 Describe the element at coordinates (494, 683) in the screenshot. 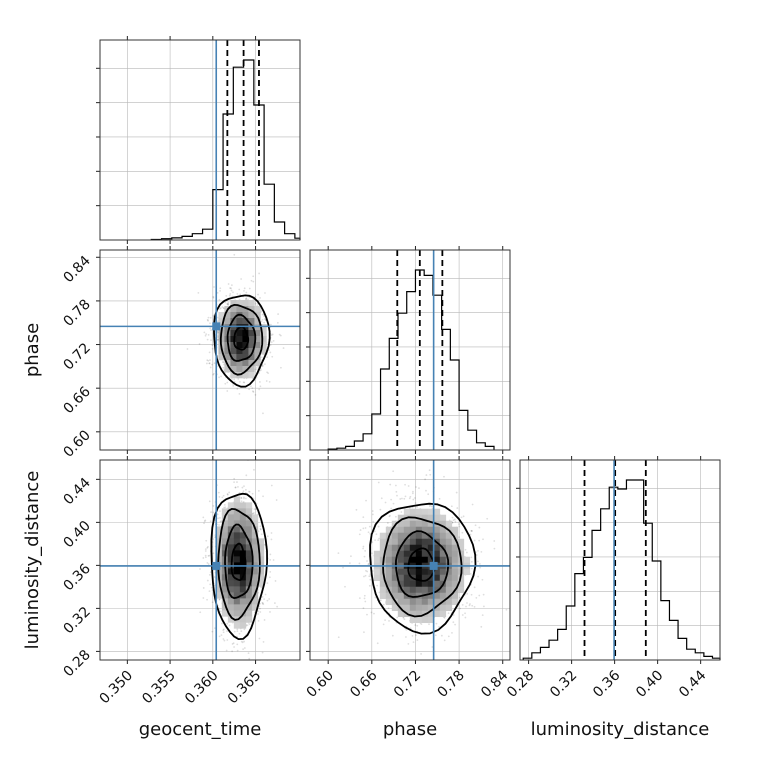

I see `bottom-phase-xticklabel-4: 0.84` at that location.